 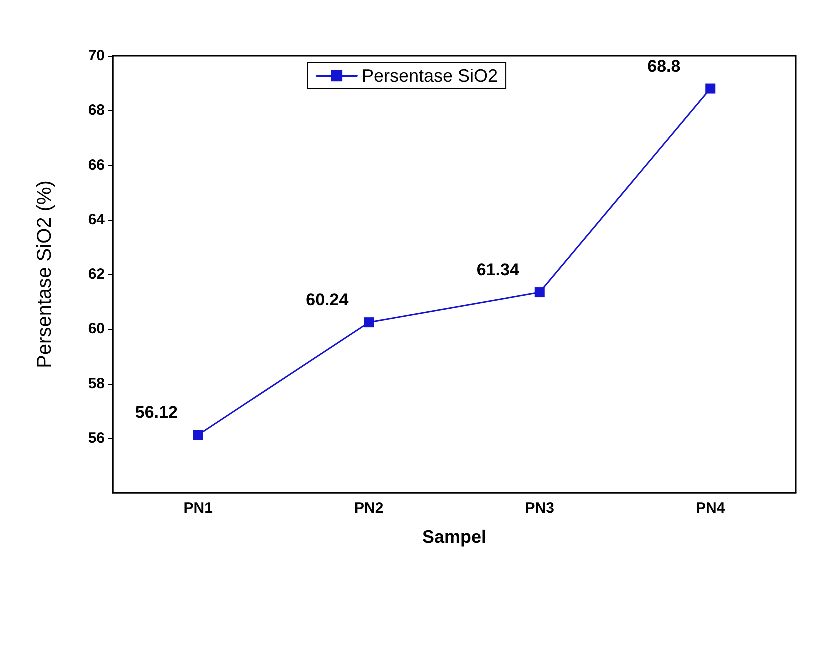 I want to click on y-tick-label: 62, so click(x=96, y=274).